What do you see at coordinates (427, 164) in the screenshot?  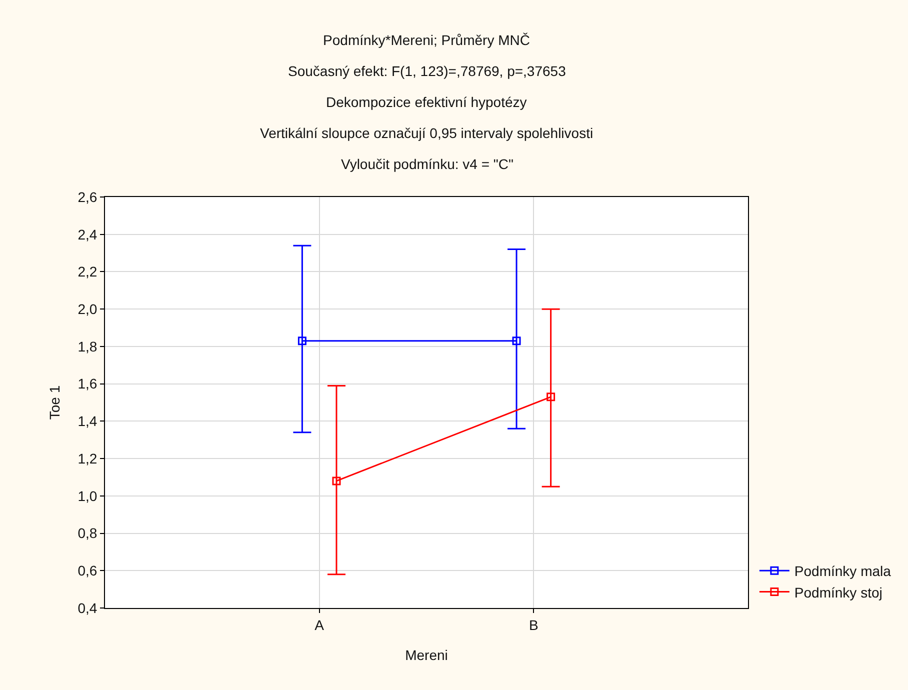 I see `text: Vyloučit podmínku: v4 = "C"` at bounding box center [427, 164].